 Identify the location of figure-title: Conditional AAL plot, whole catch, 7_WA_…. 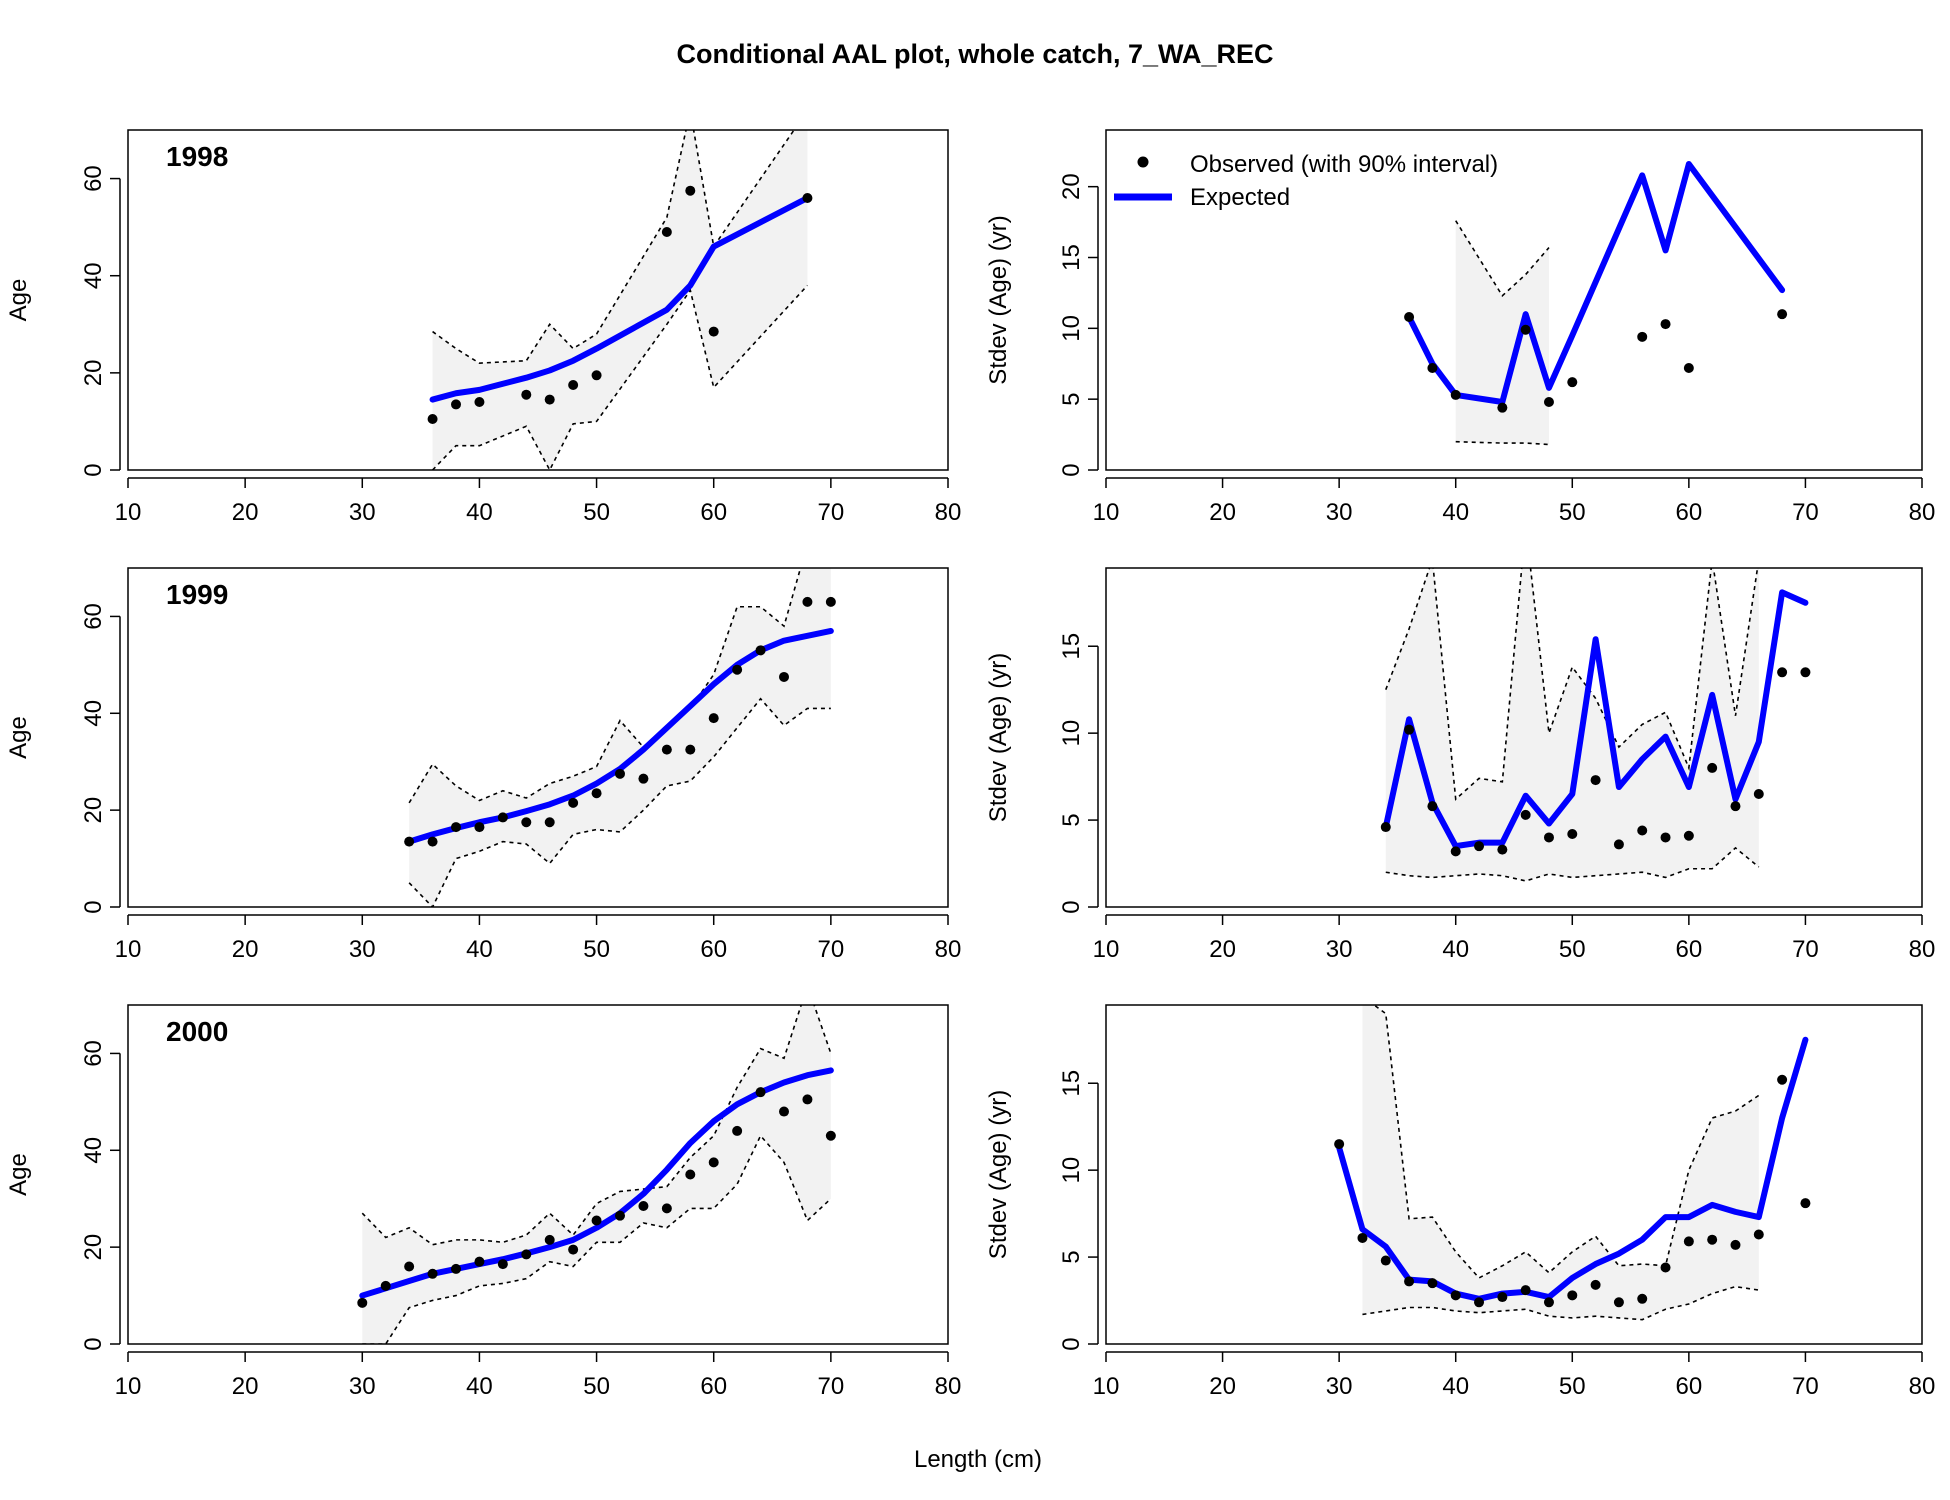
(974, 54).